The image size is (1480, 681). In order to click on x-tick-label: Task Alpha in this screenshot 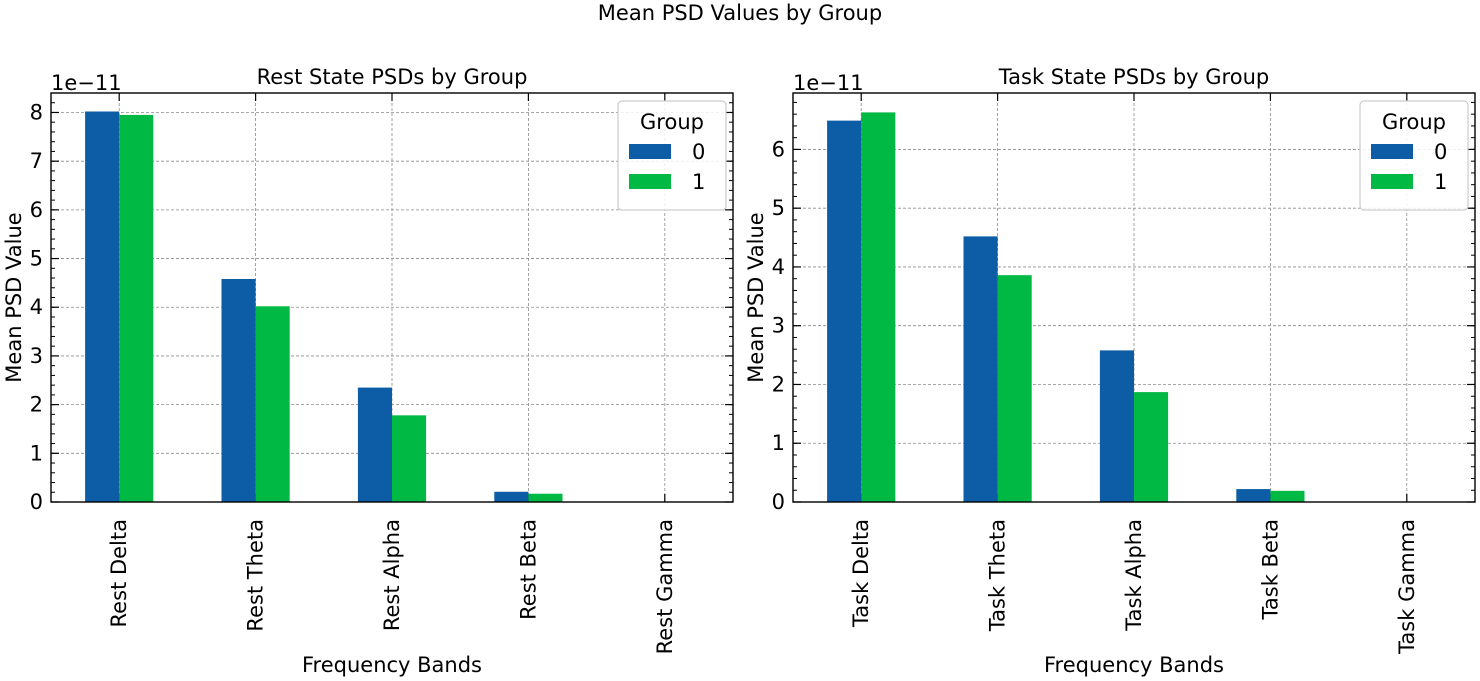, I will do `click(1134, 575)`.